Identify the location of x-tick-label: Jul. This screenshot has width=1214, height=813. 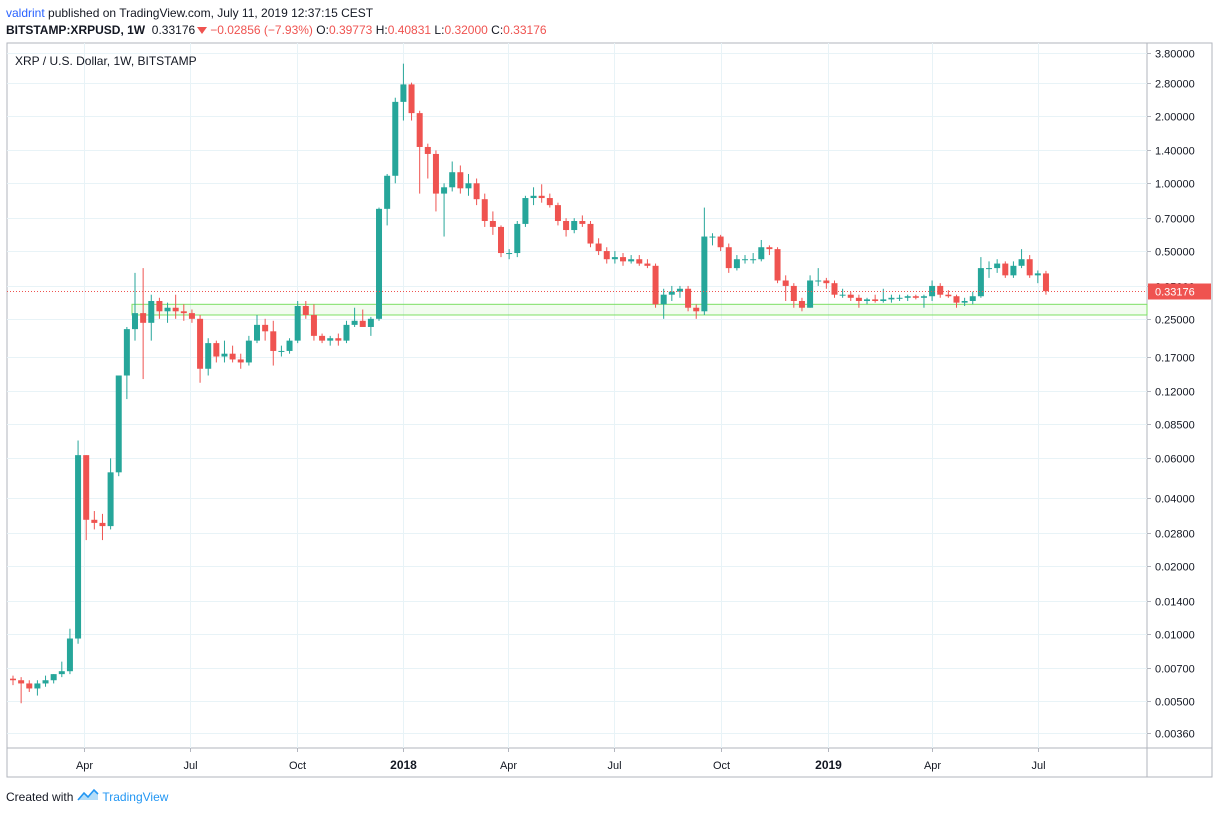
(614, 766).